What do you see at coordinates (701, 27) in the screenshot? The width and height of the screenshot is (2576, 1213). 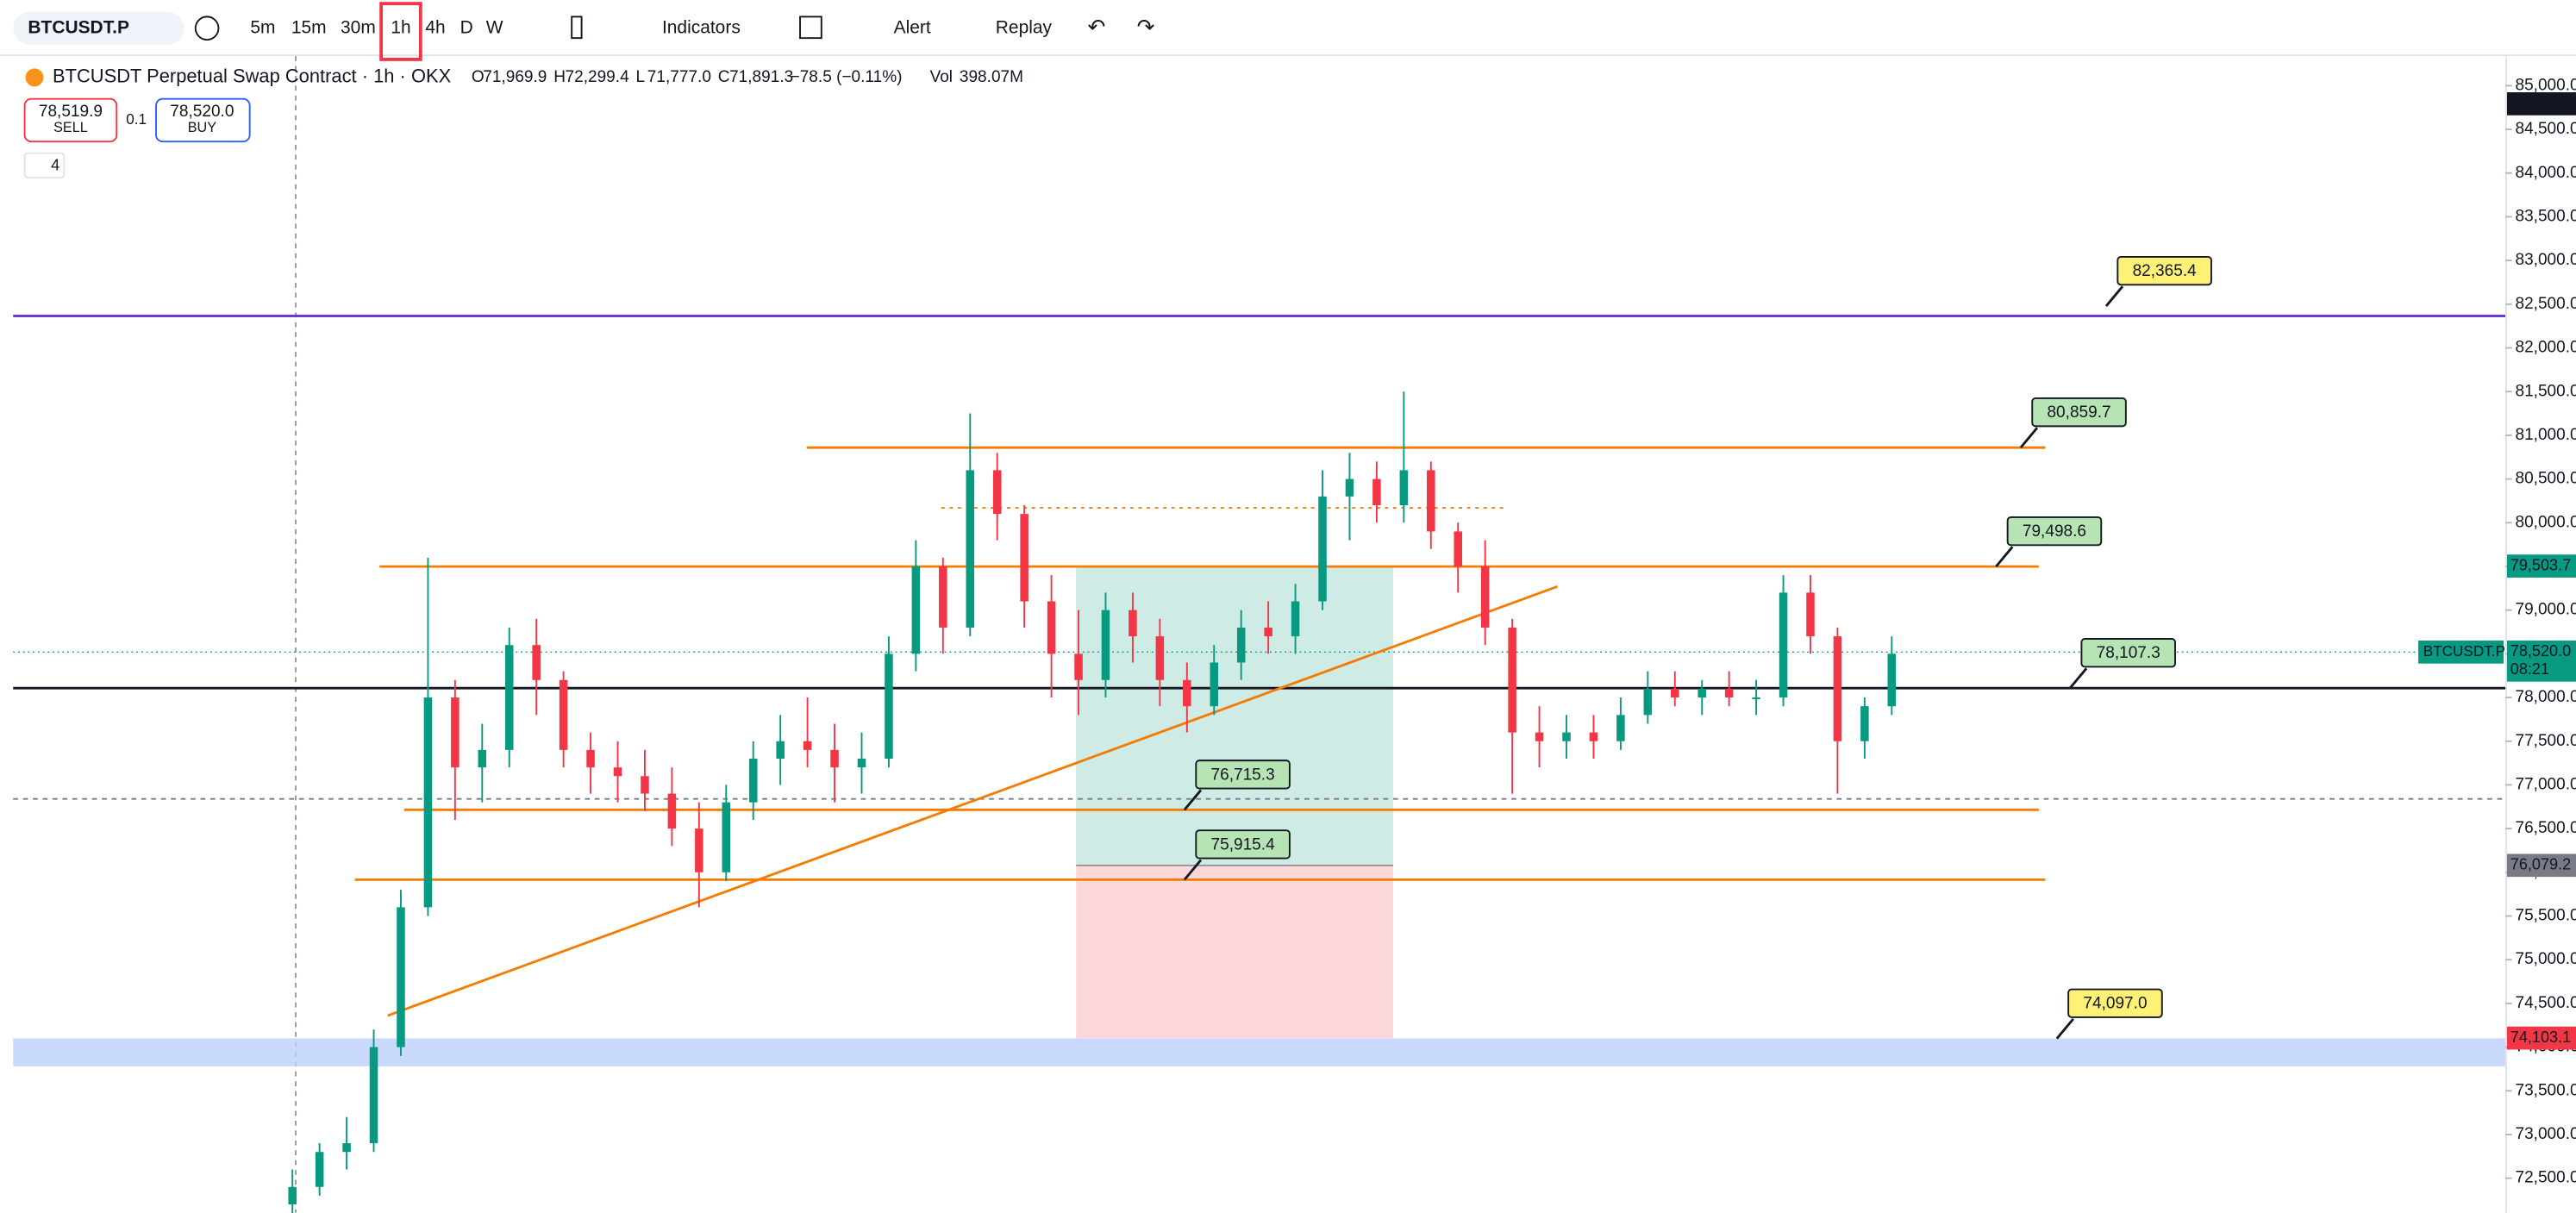 I see `indicators-button: Indicators` at bounding box center [701, 27].